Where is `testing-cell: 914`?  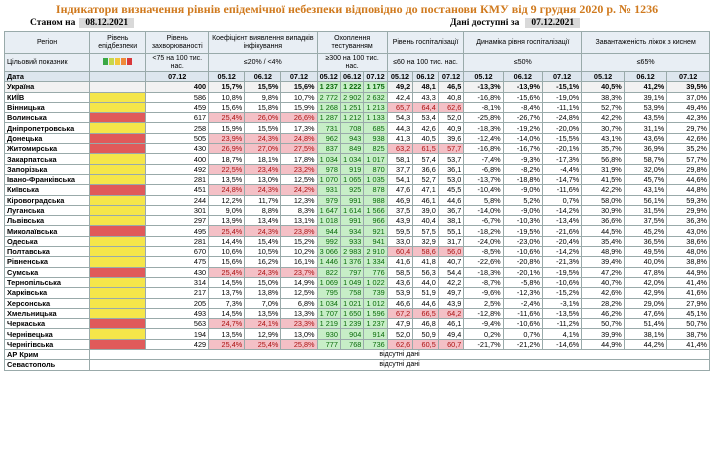 testing-cell: 914 is located at coordinates (375, 334).